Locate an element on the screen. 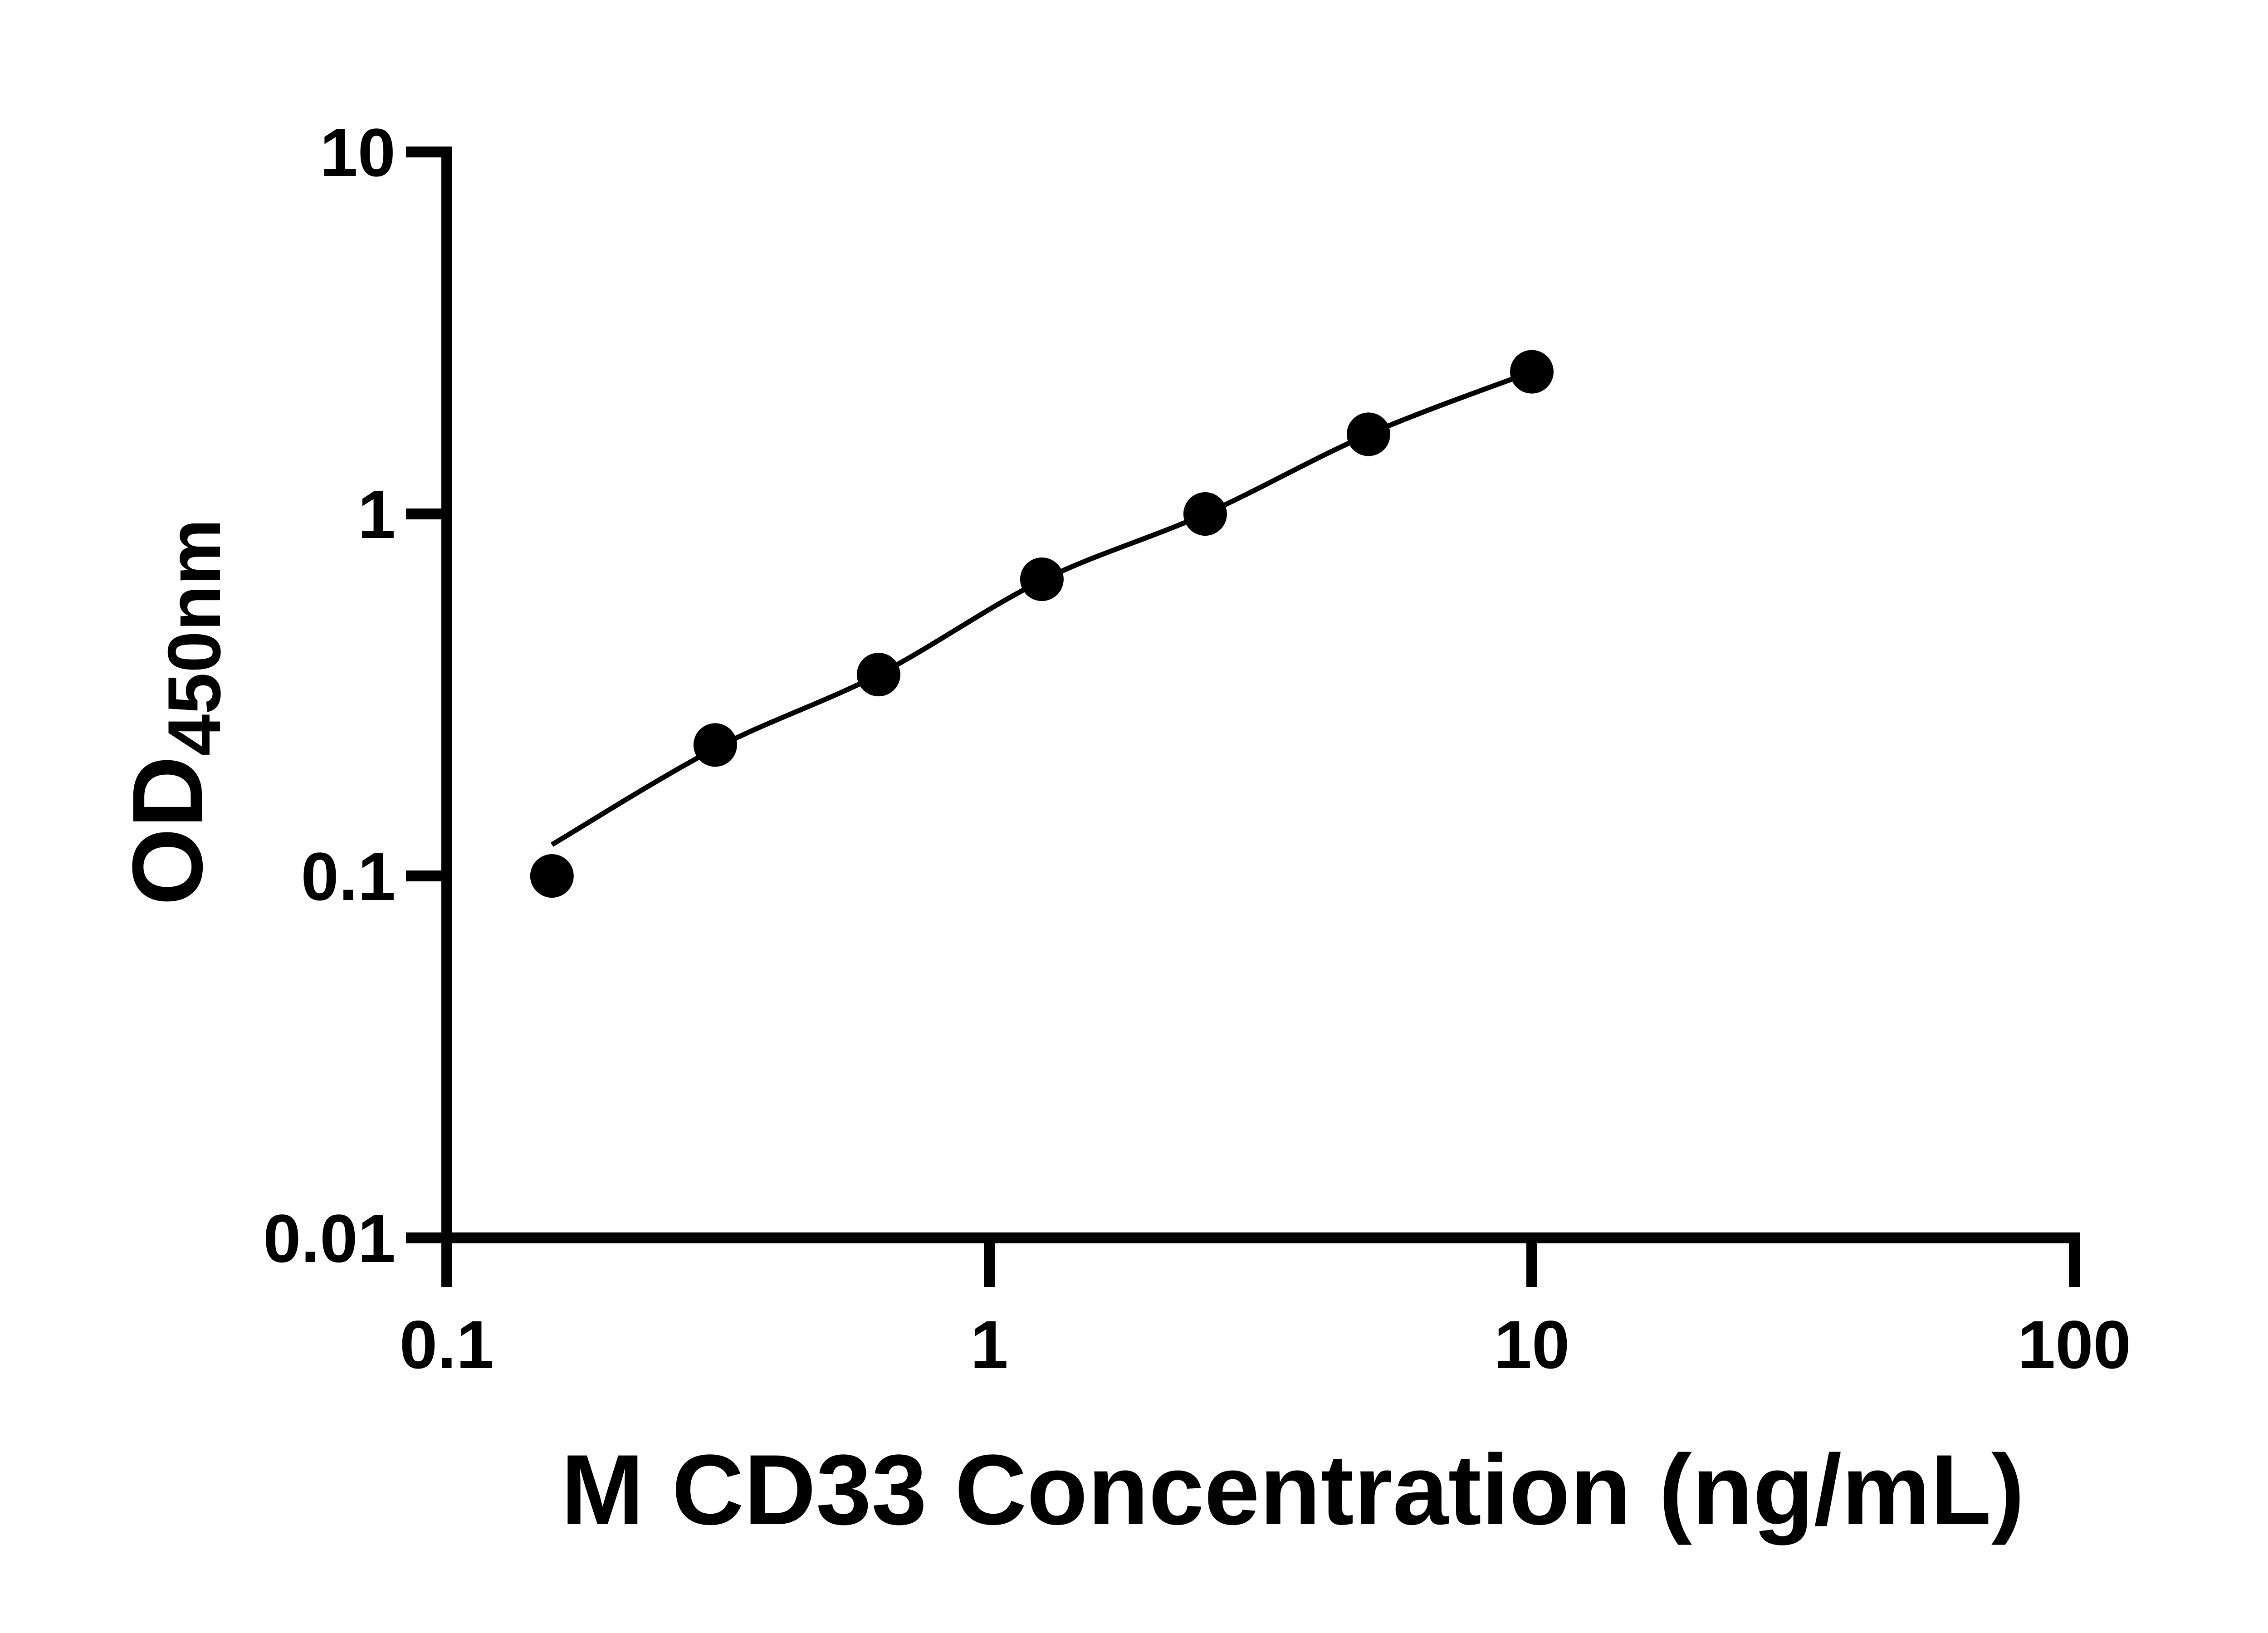 The height and width of the screenshot is (1633, 2268). x-tick-label-3: 100 is located at coordinates (2074, 1344).